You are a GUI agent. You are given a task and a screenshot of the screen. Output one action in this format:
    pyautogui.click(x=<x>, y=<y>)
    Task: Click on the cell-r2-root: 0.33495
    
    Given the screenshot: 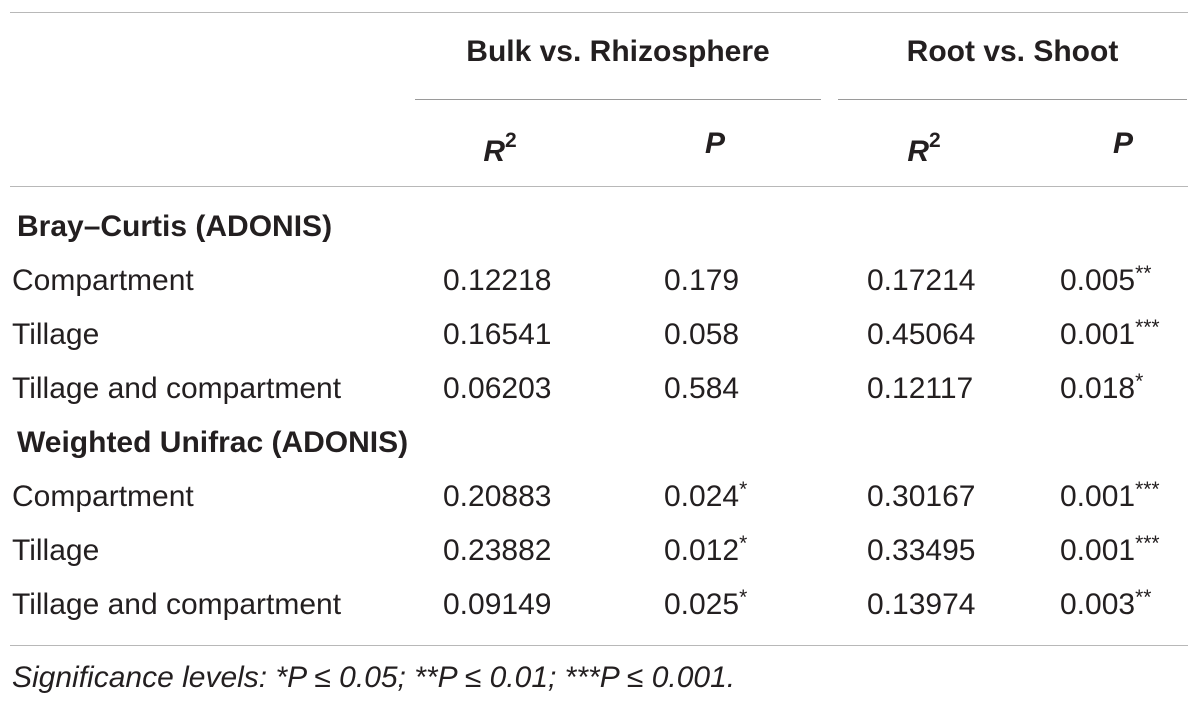 What is the action you would take?
    pyautogui.click(x=921, y=550)
    